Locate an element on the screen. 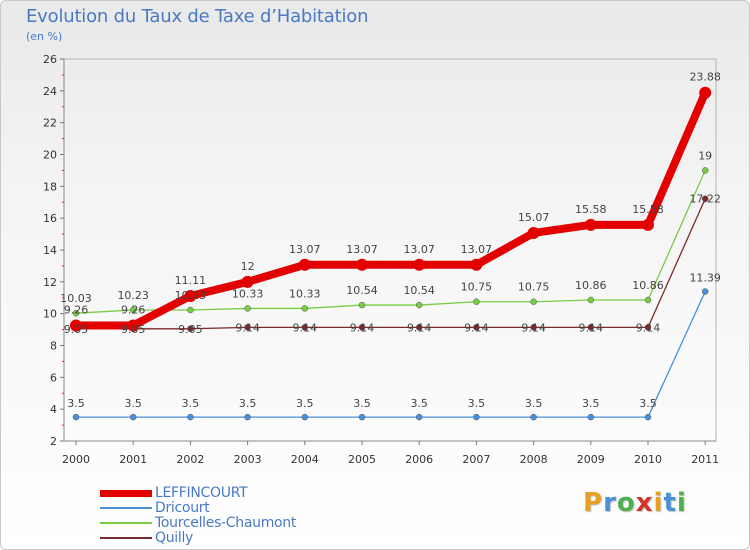 The width and height of the screenshot is (750, 550). chart-title: Evolution du Taux de Taxe d’Habitation is located at coordinates (197, 16).